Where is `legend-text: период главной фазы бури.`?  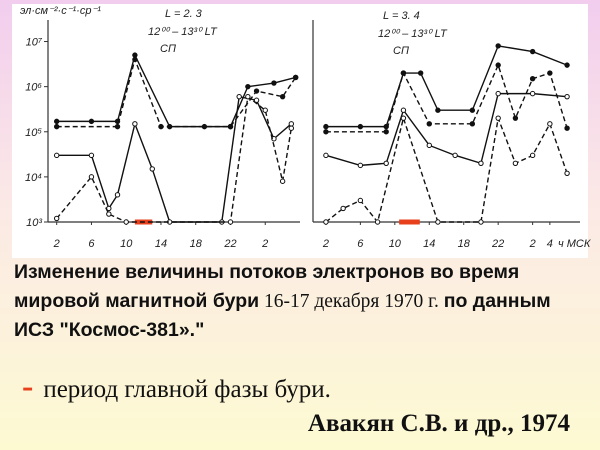
legend-text: период главной фазы бури. is located at coordinates (187, 389).